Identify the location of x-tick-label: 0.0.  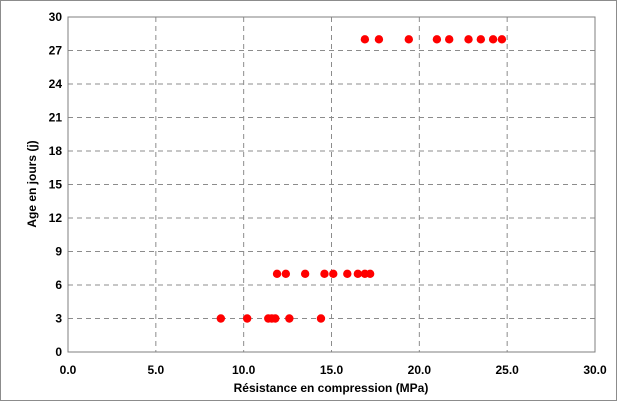
(68, 370).